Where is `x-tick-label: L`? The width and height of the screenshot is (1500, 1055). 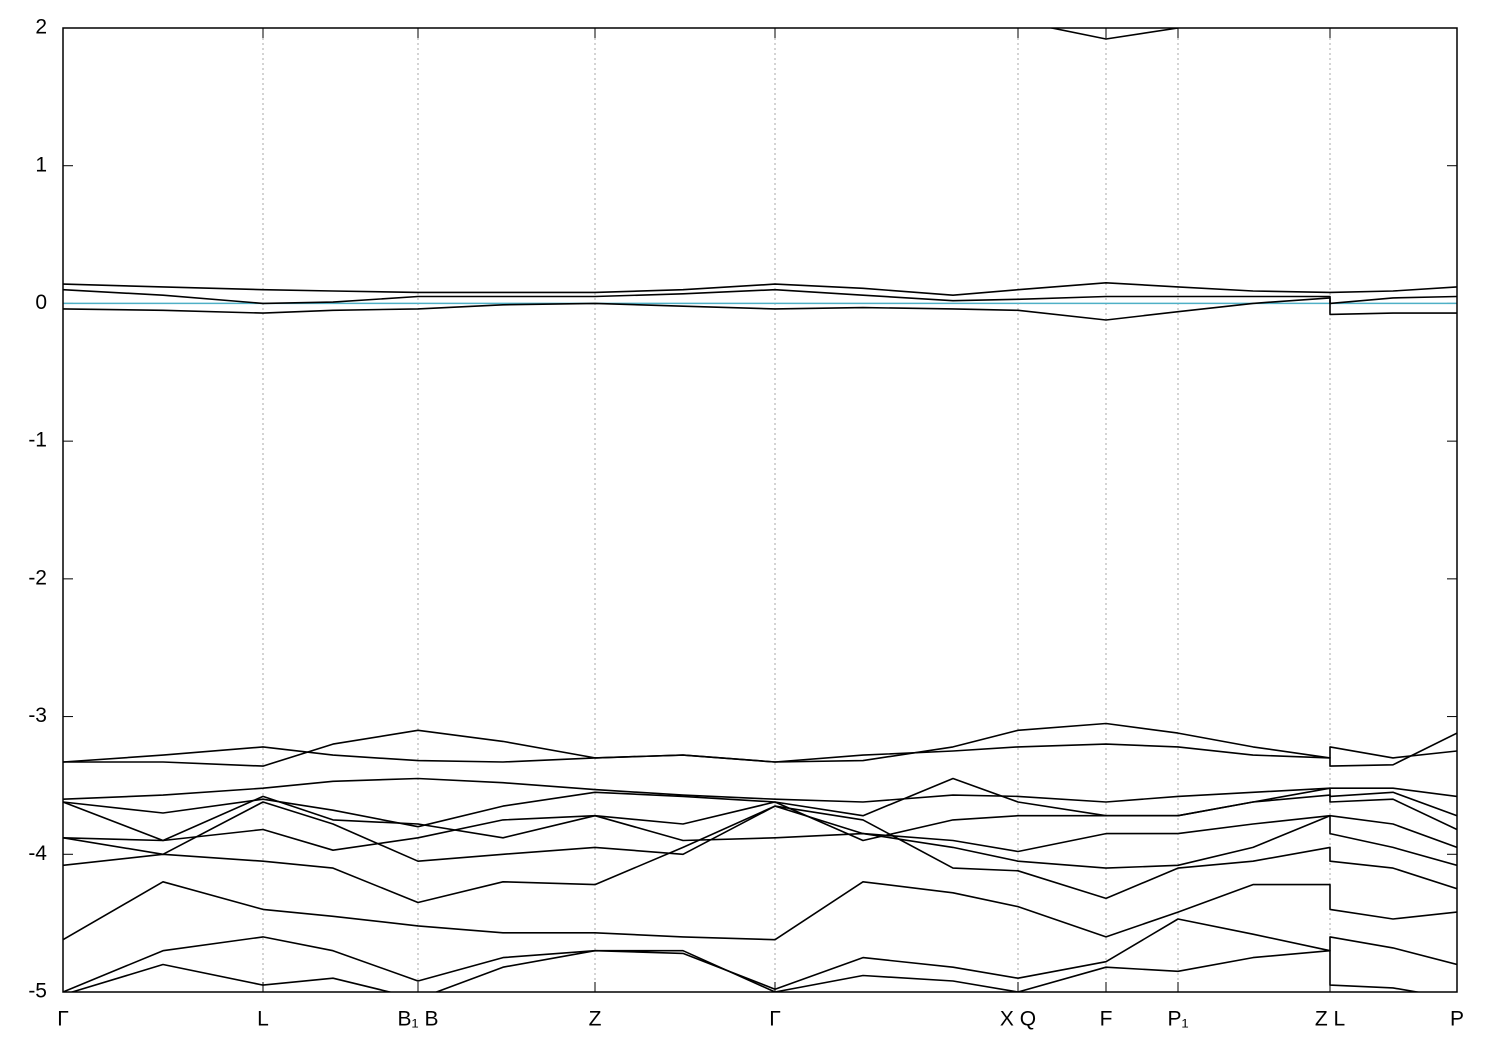
x-tick-label: L is located at coordinates (263, 1019).